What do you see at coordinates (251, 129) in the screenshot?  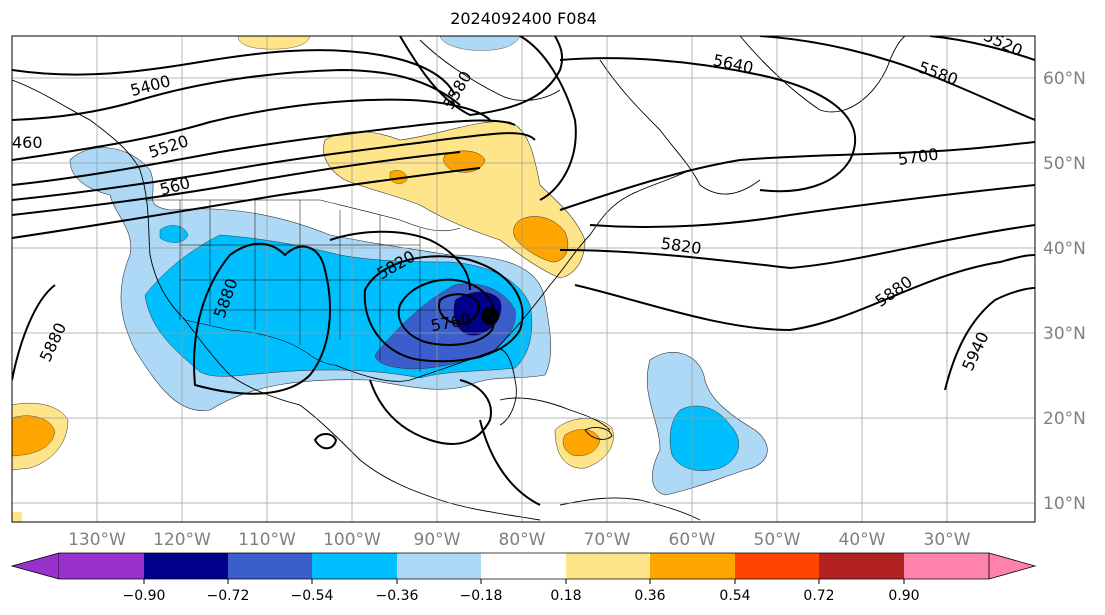 I see `contour-5520-west` at bounding box center [251, 129].